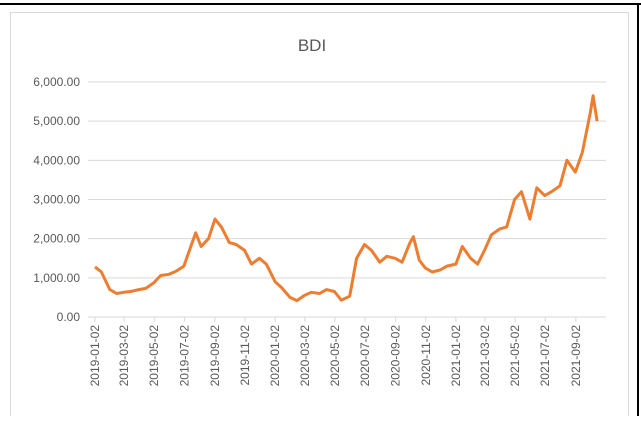 The width and height of the screenshot is (641, 421). What do you see at coordinates (335, 356) in the screenshot?
I see `x-tick-label: 2020-05-02` at bounding box center [335, 356].